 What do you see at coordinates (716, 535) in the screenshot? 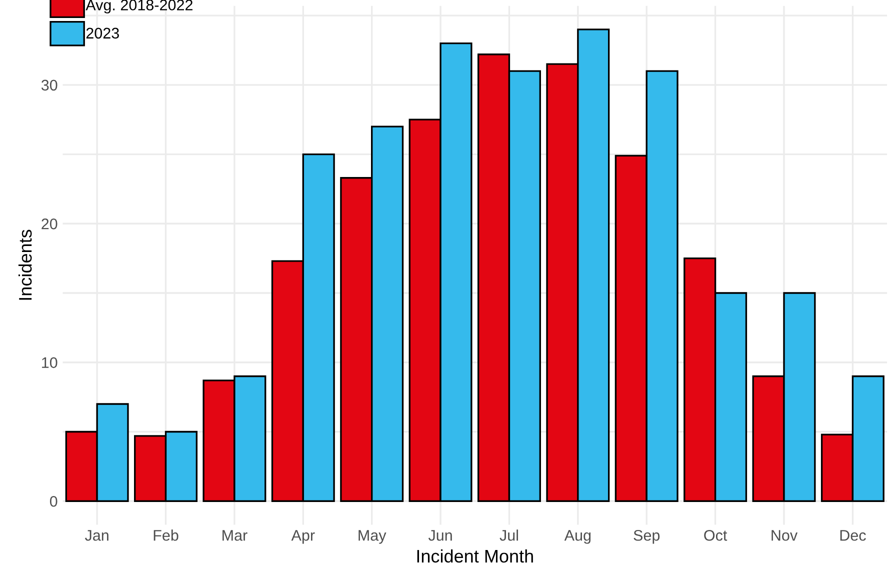
I see `x-tick-label: Oct` at bounding box center [716, 535].